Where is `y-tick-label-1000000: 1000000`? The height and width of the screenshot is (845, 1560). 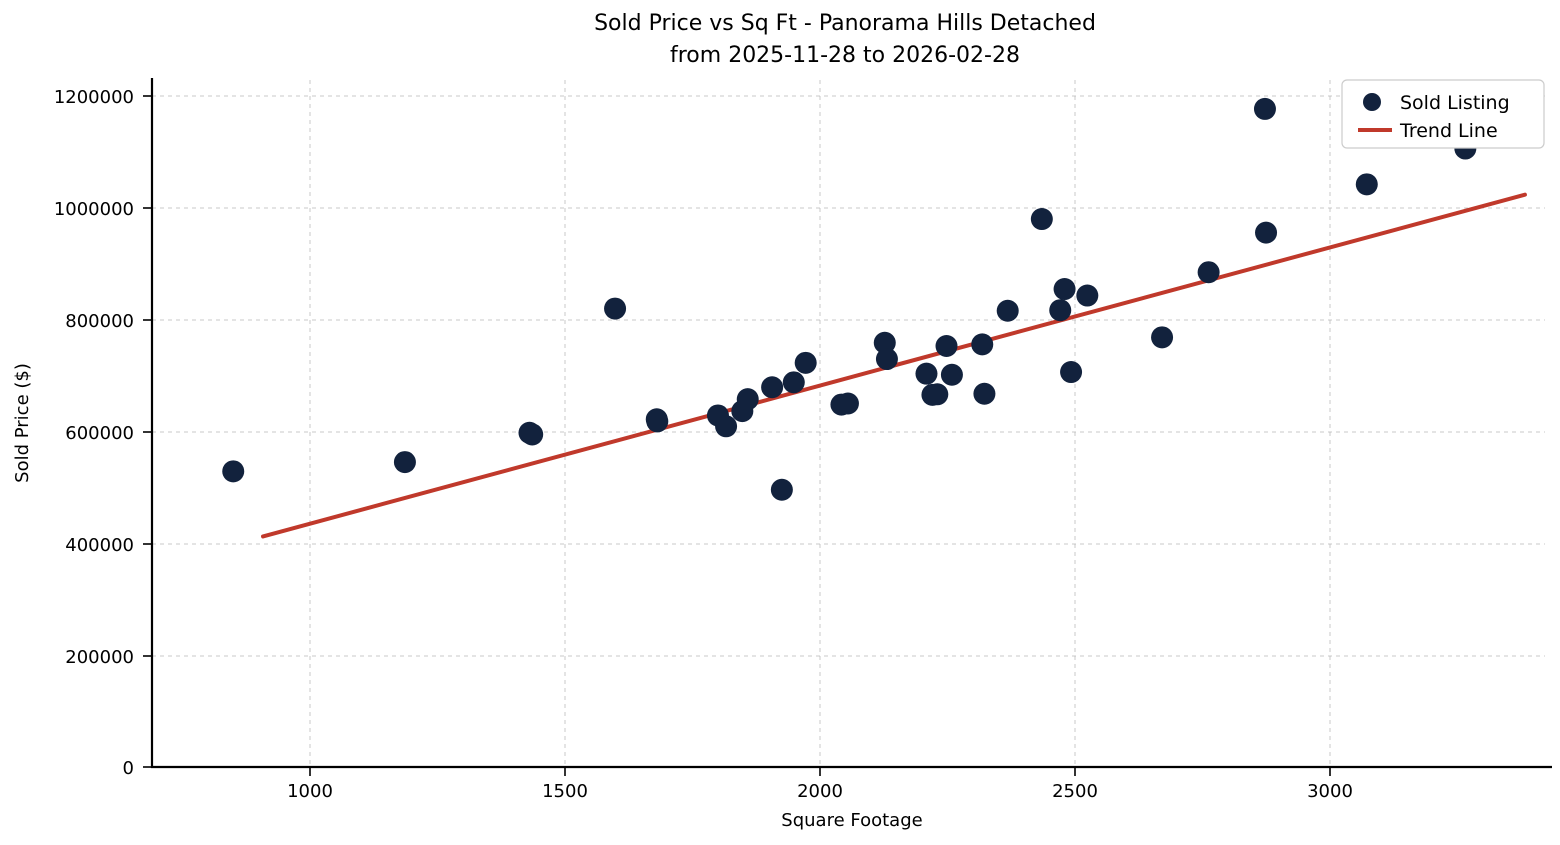 y-tick-label-1000000: 1000000 is located at coordinates (94, 209).